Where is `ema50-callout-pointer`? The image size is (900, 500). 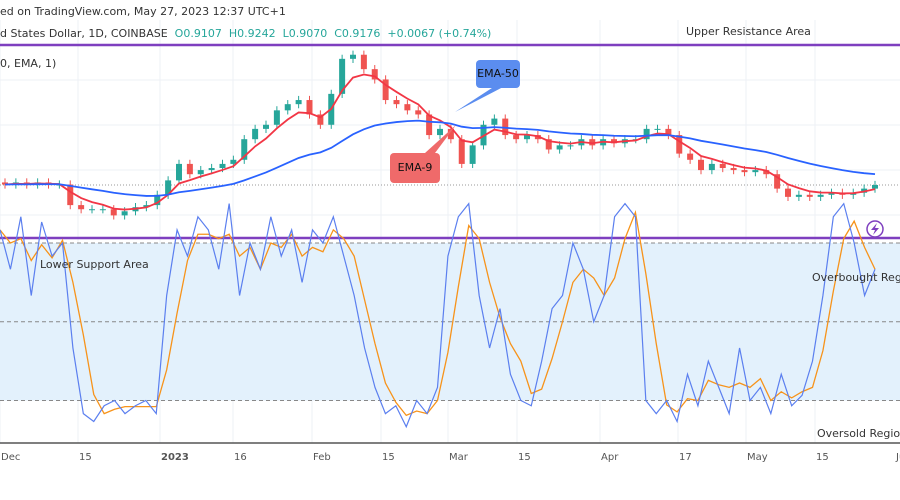 ema50-callout-pointer is located at coordinates (480, 99).